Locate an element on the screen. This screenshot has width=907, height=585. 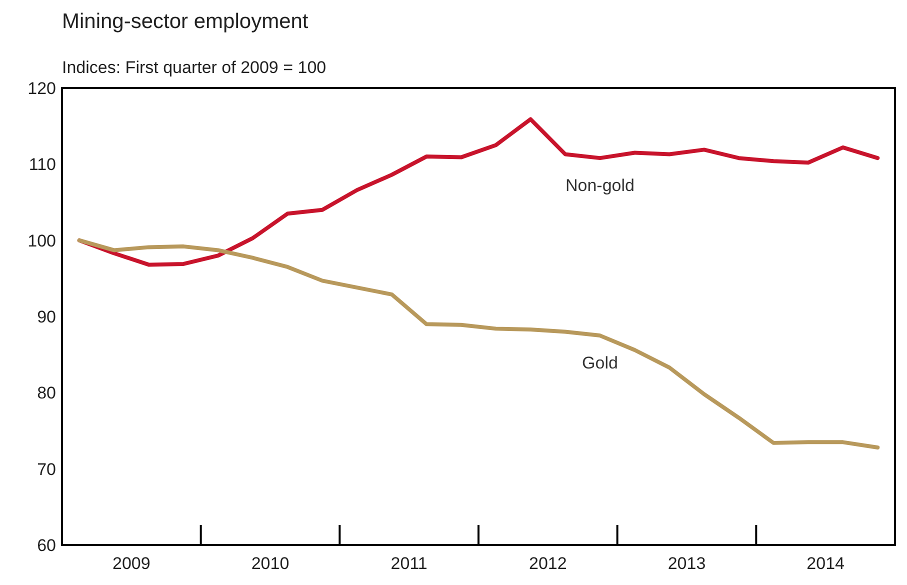
y-tick-label: 100 is located at coordinates (42, 240).